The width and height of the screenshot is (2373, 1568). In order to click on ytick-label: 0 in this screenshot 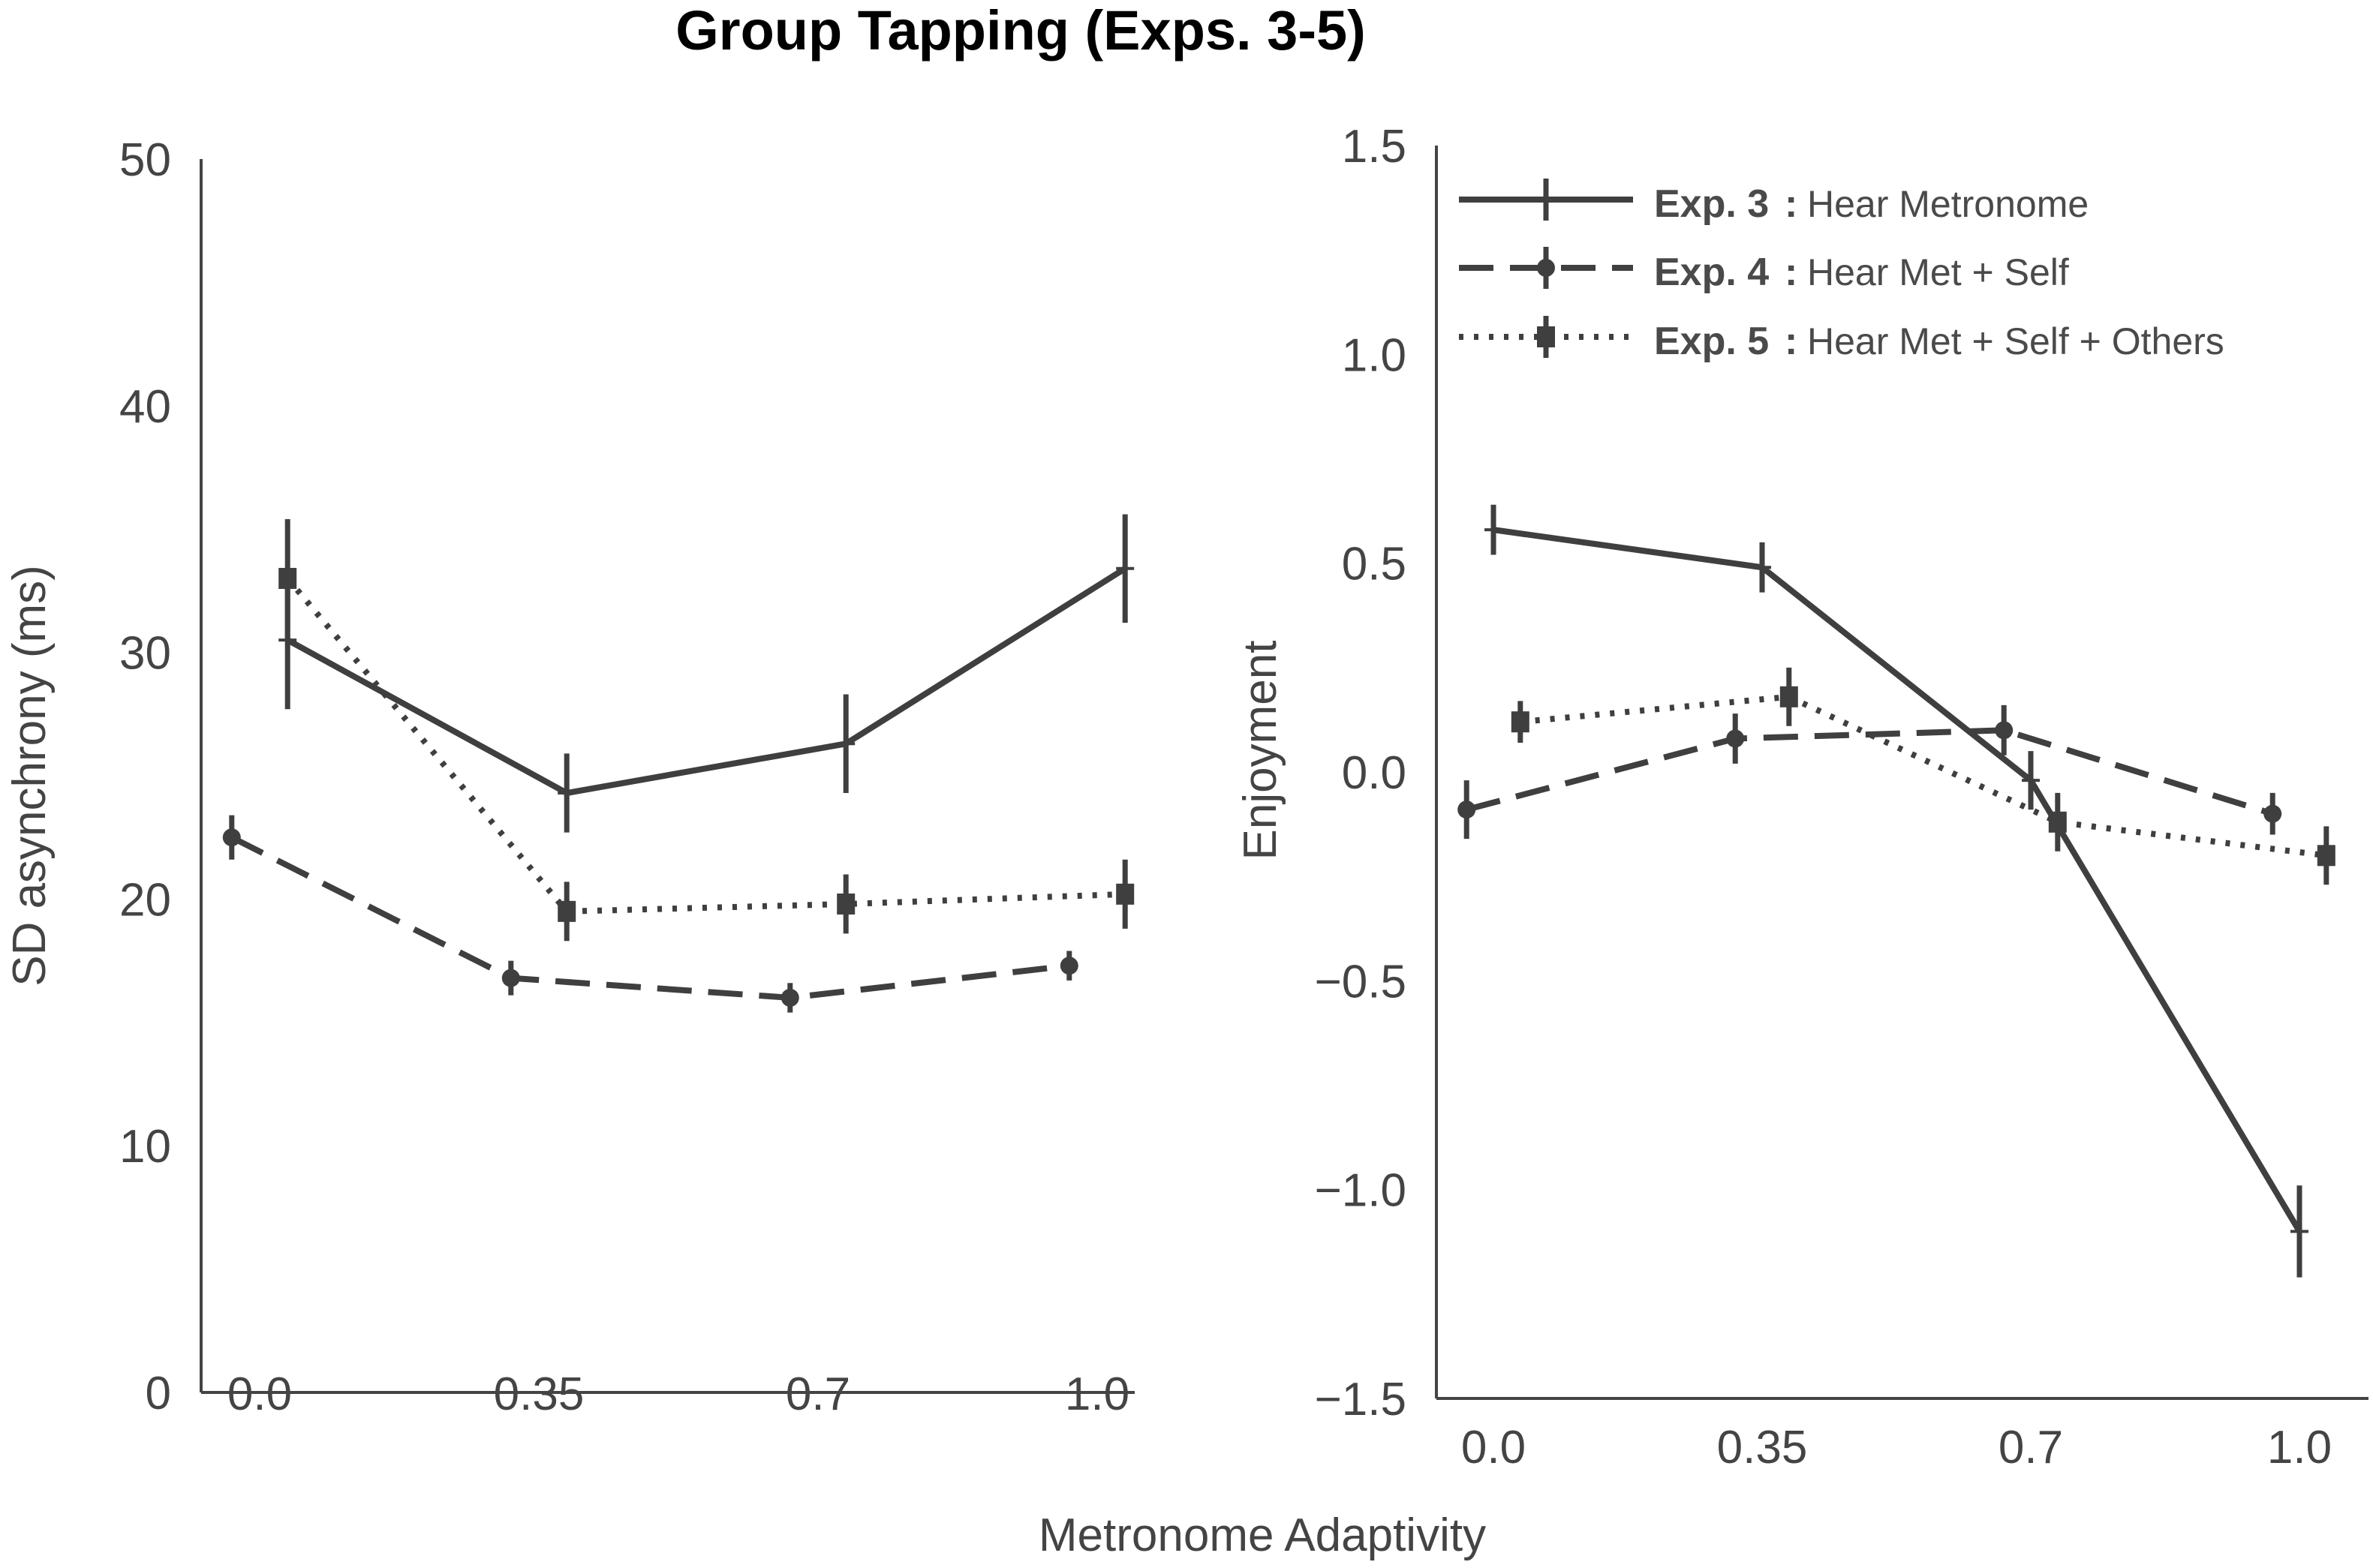, I will do `click(158, 1393)`.